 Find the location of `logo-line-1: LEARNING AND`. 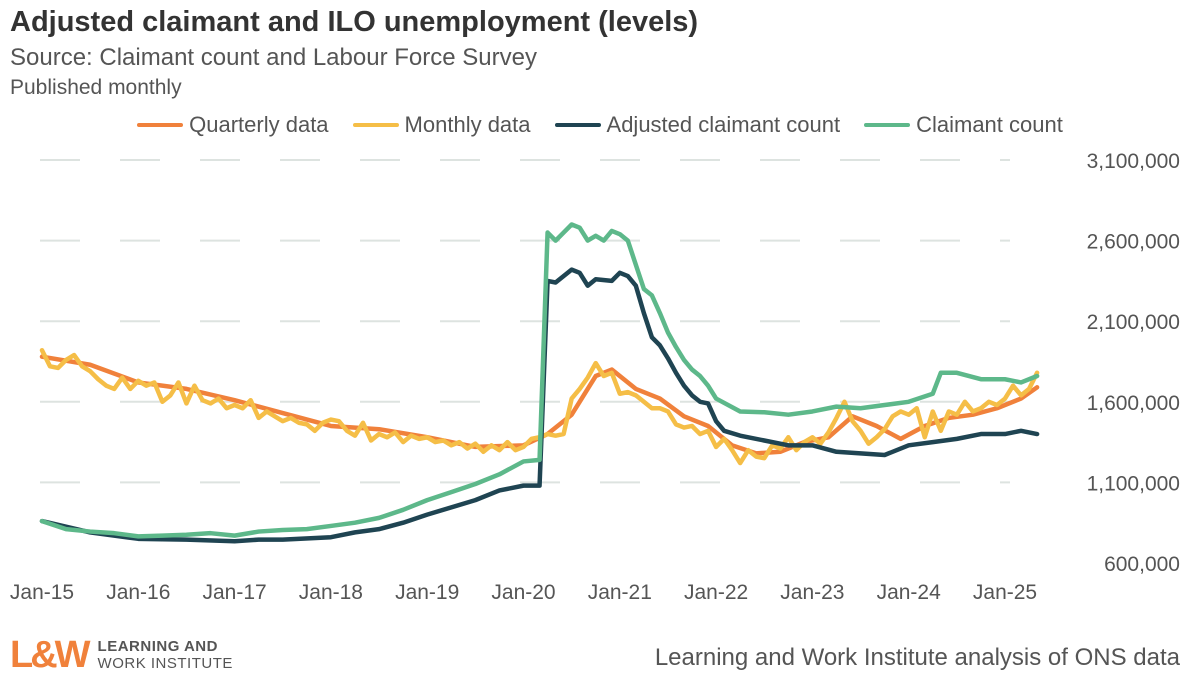

logo-line-1: LEARNING AND is located at coordinates (157, 646).